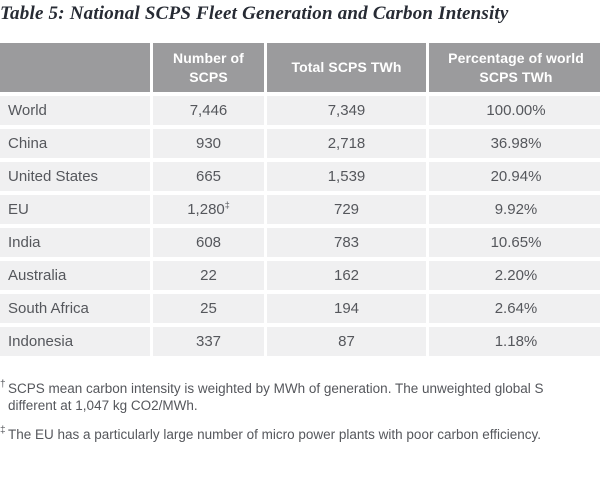 Image resolution: width=600 pixels, height=485 pixels. I want to click on table-row-world: World 7,446 7,349 100.00%, so click(300, 110).